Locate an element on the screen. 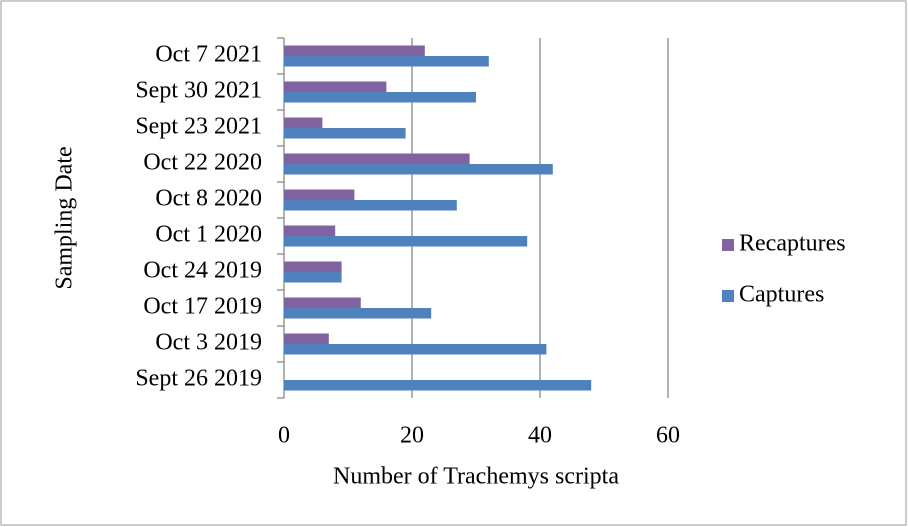  y-tick-label: Sept 23 2021 is located at coordinates (198, 127).